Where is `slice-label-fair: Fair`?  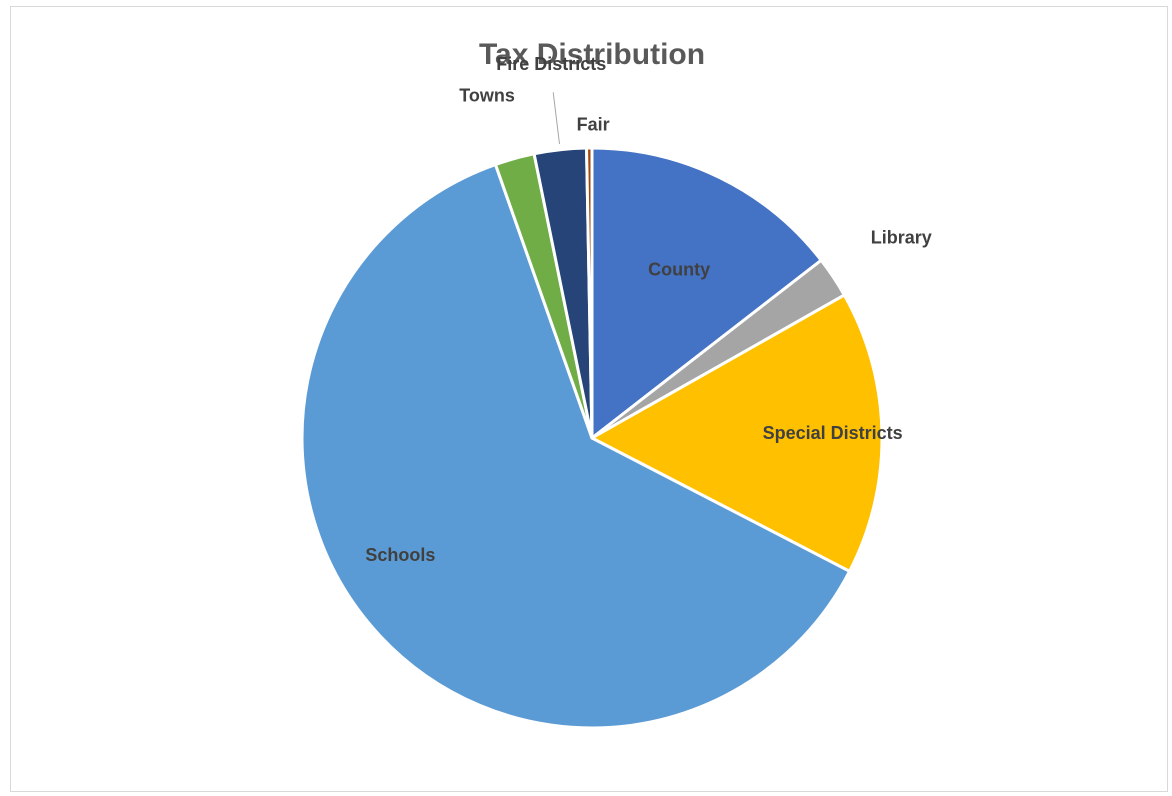 slice-label-fair: Fair is located at coordinates (593, 124).